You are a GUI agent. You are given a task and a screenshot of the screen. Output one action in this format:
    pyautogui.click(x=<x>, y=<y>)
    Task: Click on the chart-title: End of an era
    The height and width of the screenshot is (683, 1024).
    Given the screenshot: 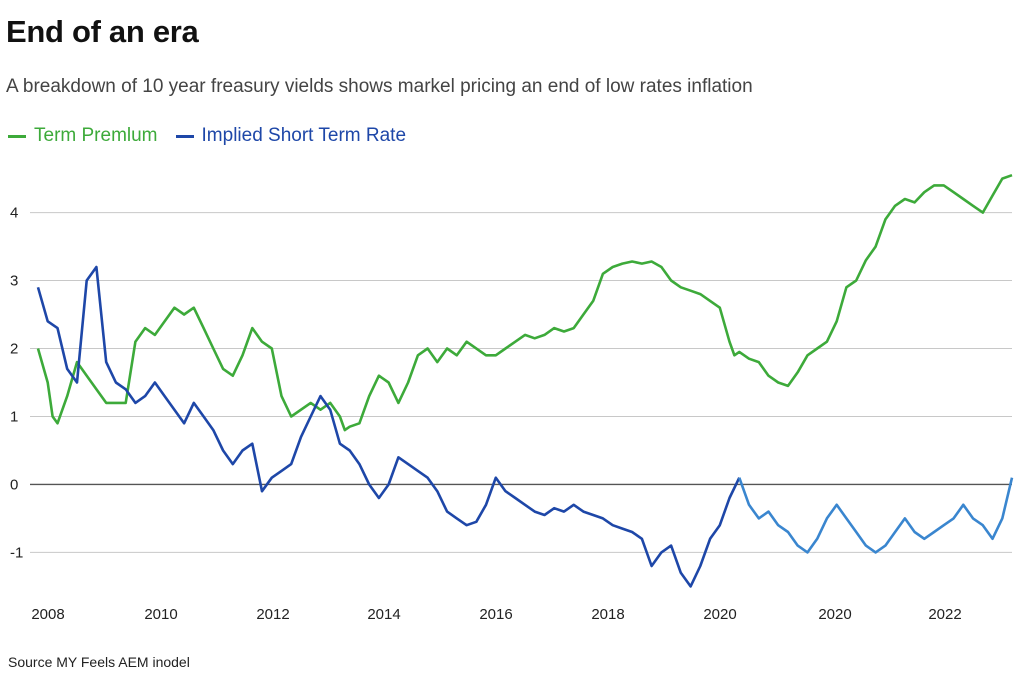 What is the action you would take?
    pyautogui.click(x=102, y=31)
    